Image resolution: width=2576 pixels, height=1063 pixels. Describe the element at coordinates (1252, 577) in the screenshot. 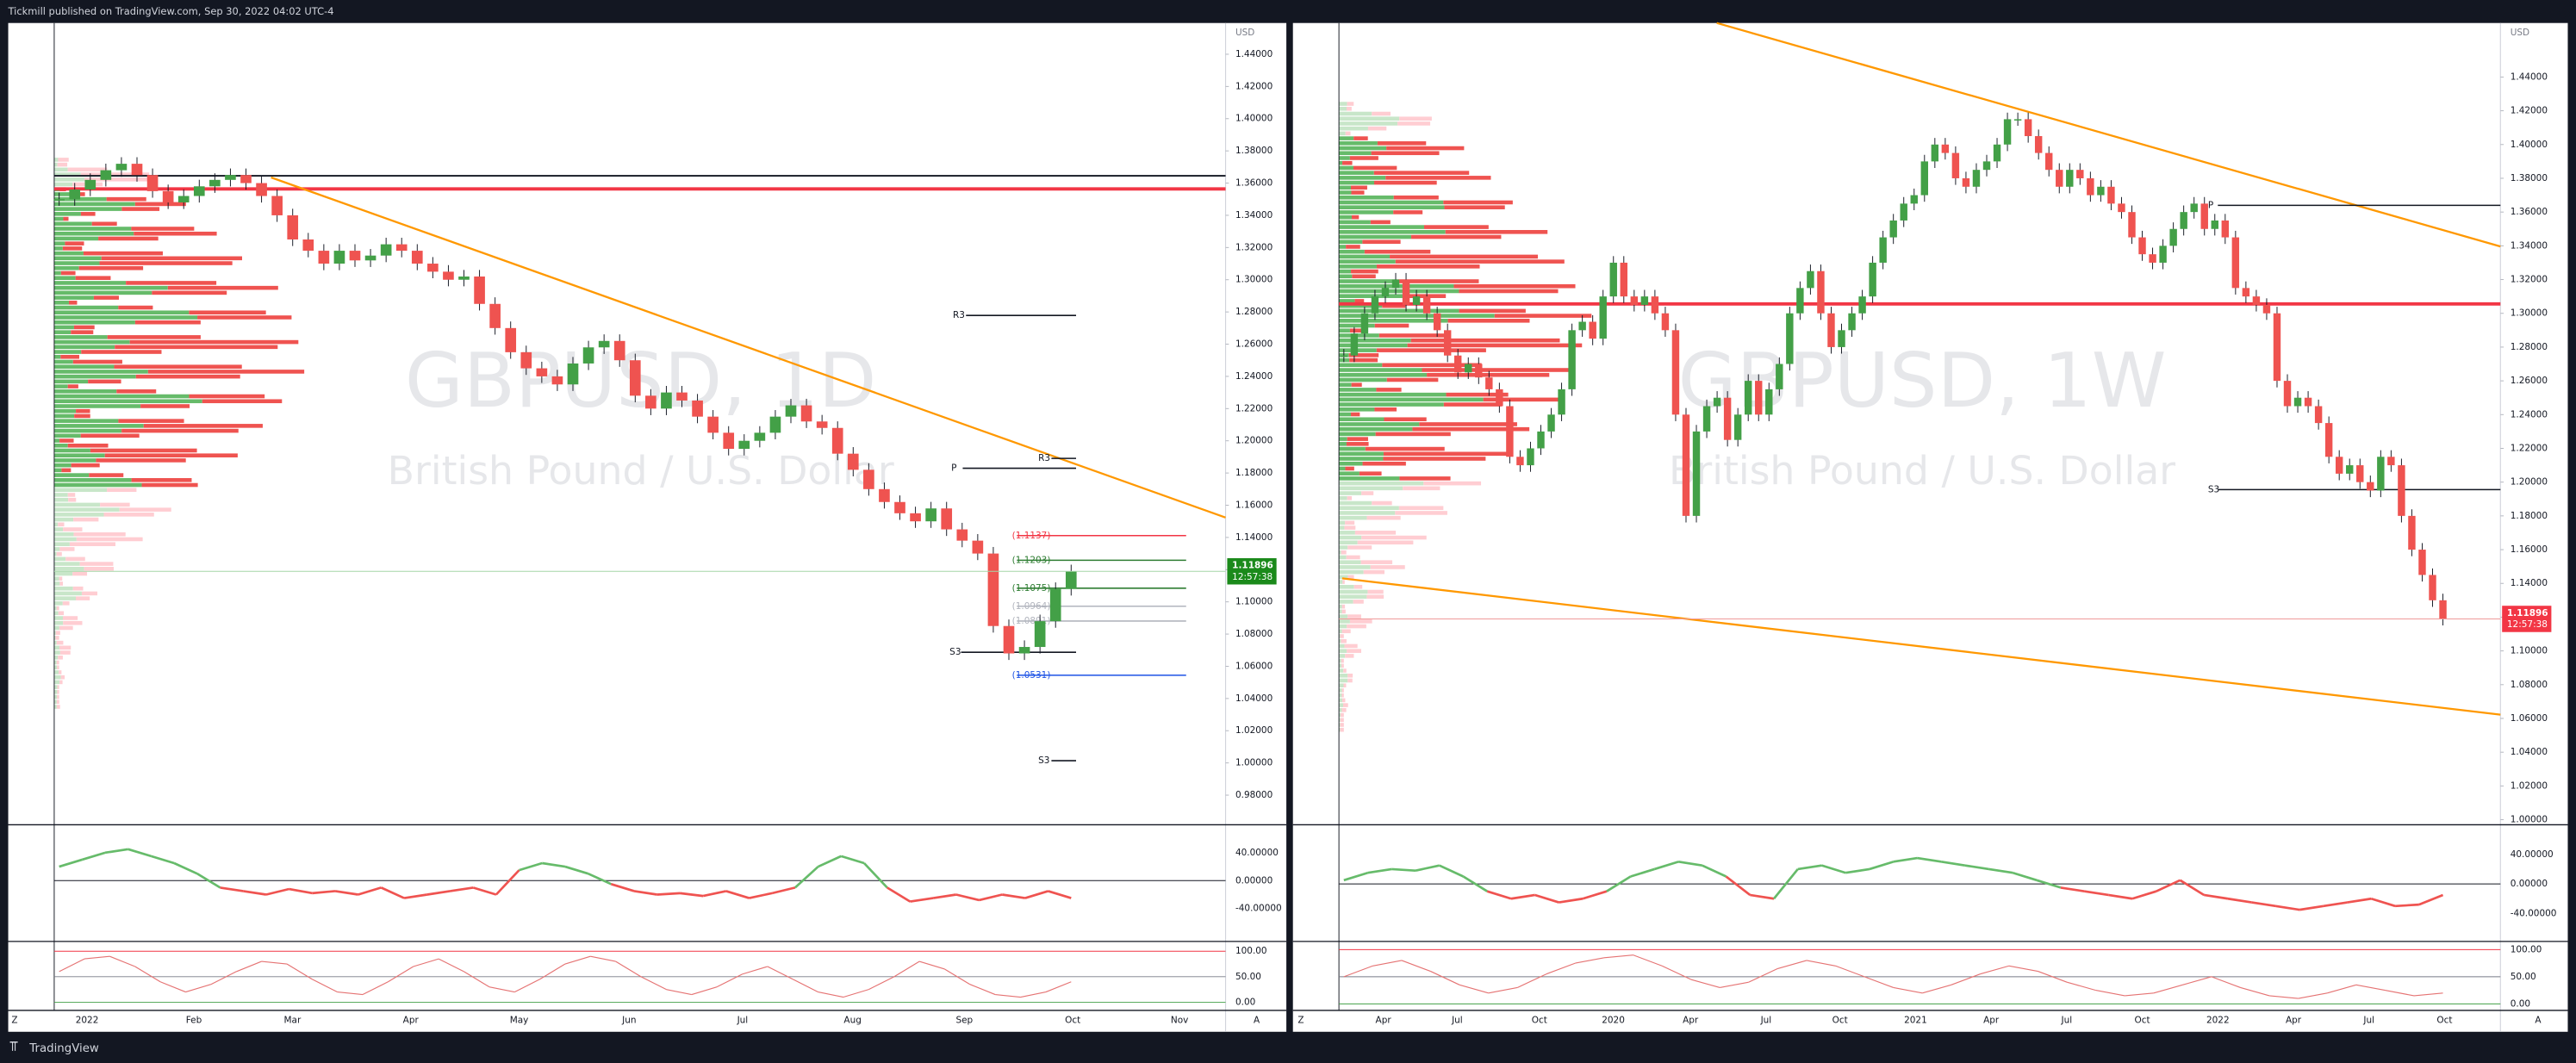

I see `countdown: 12:57:38` at that location.